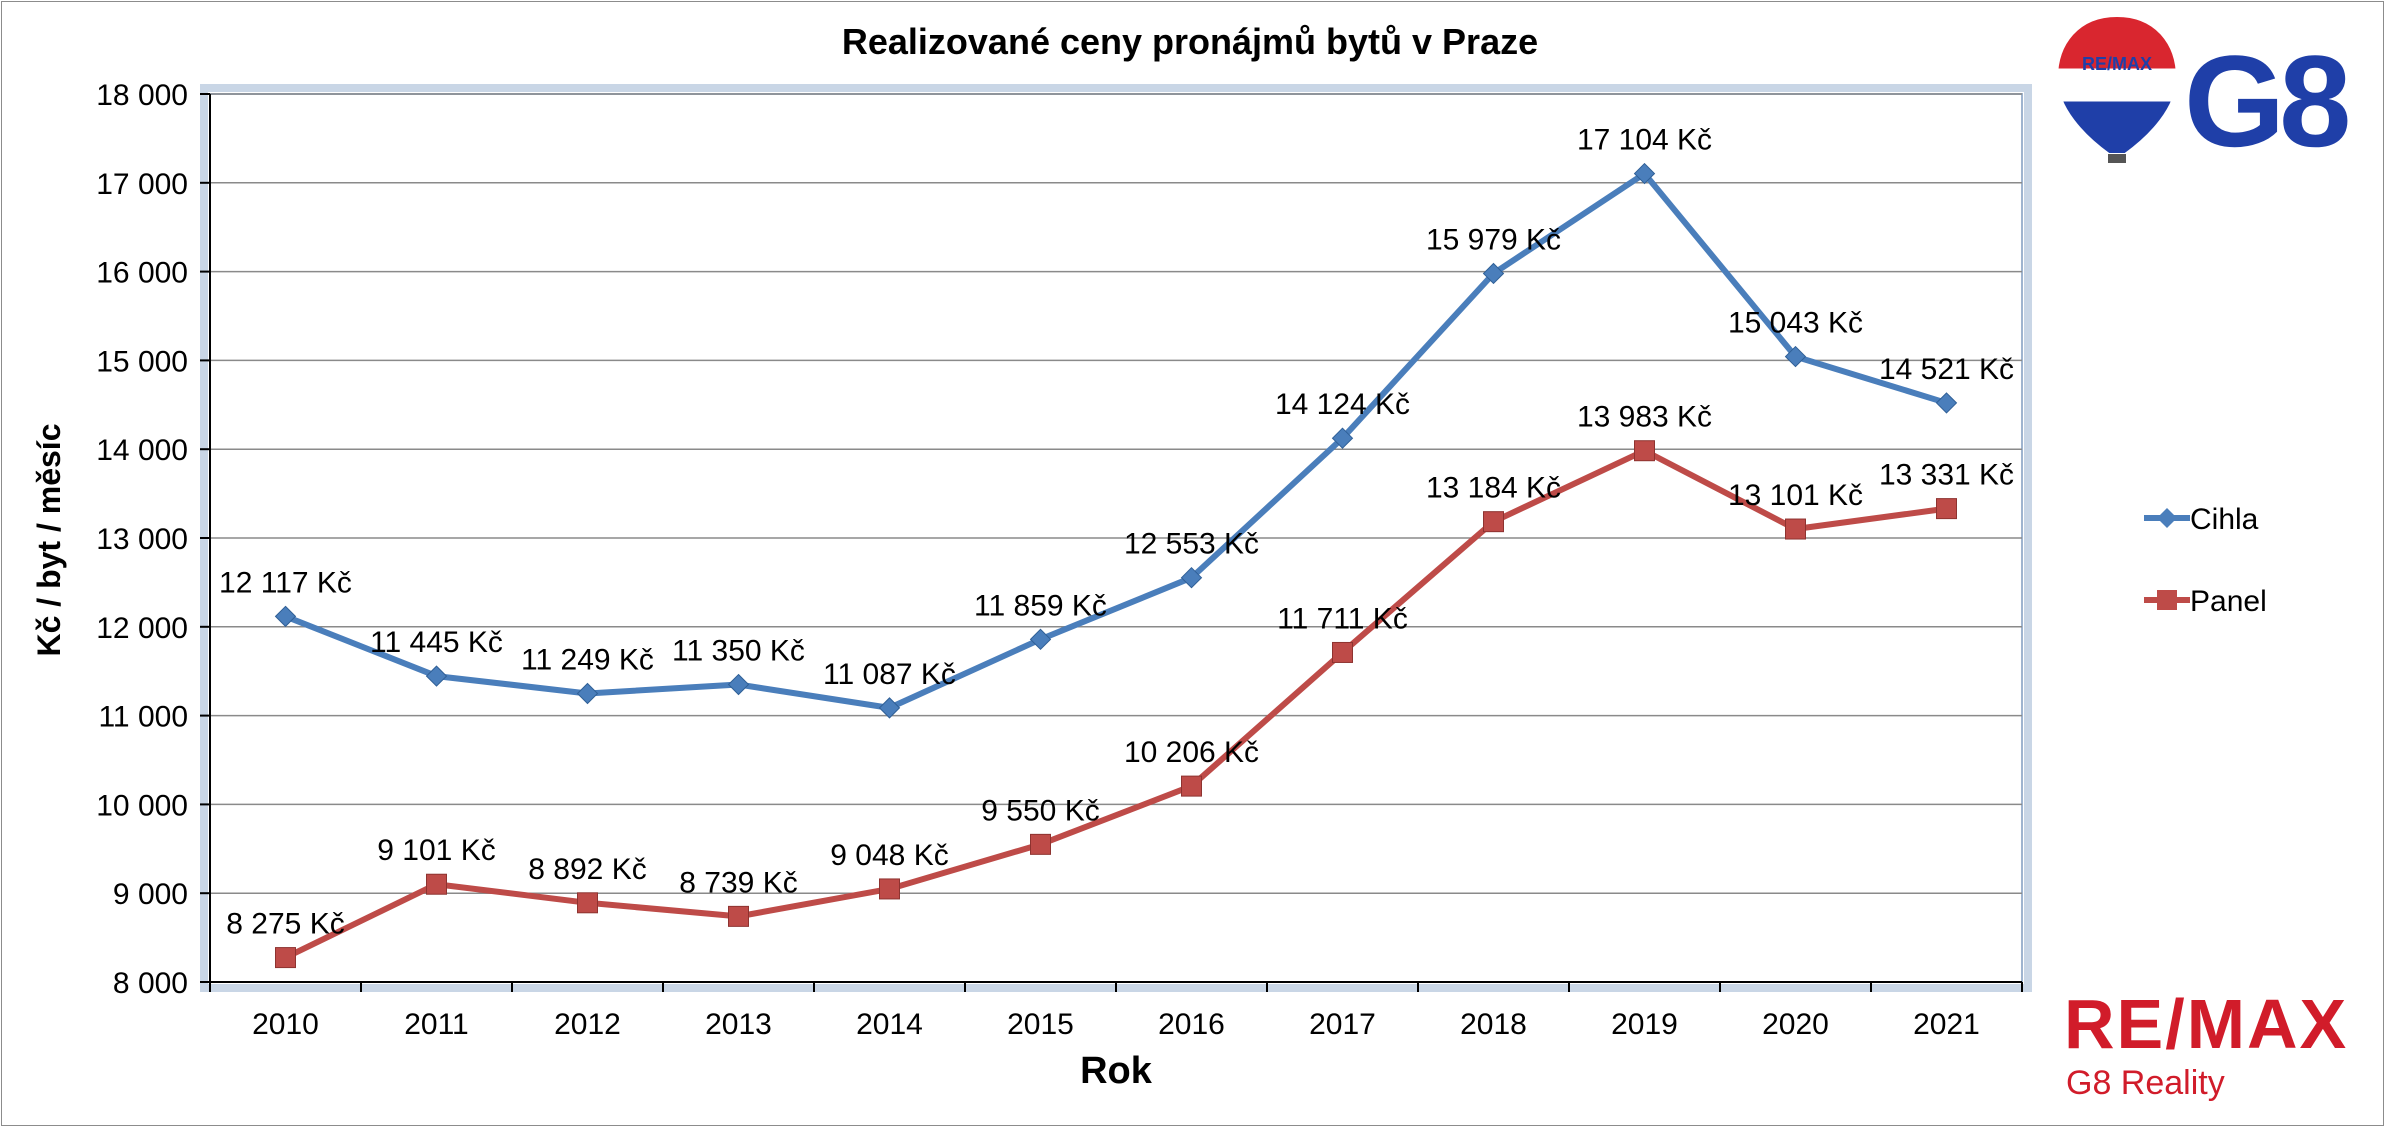 This screenshot has width=2387, height=1129. Describe the element at coordinates (889, 855) in the screenshot. I see `data-label-panel: 9 048 Kč` at that location.